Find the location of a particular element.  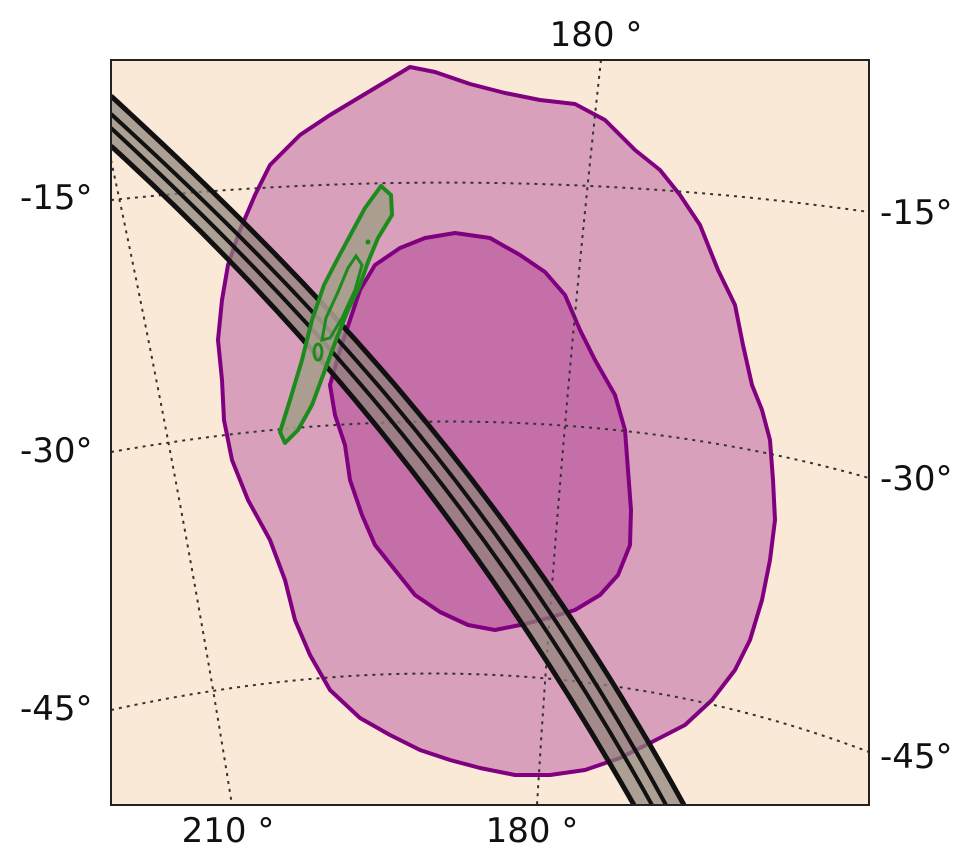

right-latitude-label-15: -15° is located at coordinates (916, 213).